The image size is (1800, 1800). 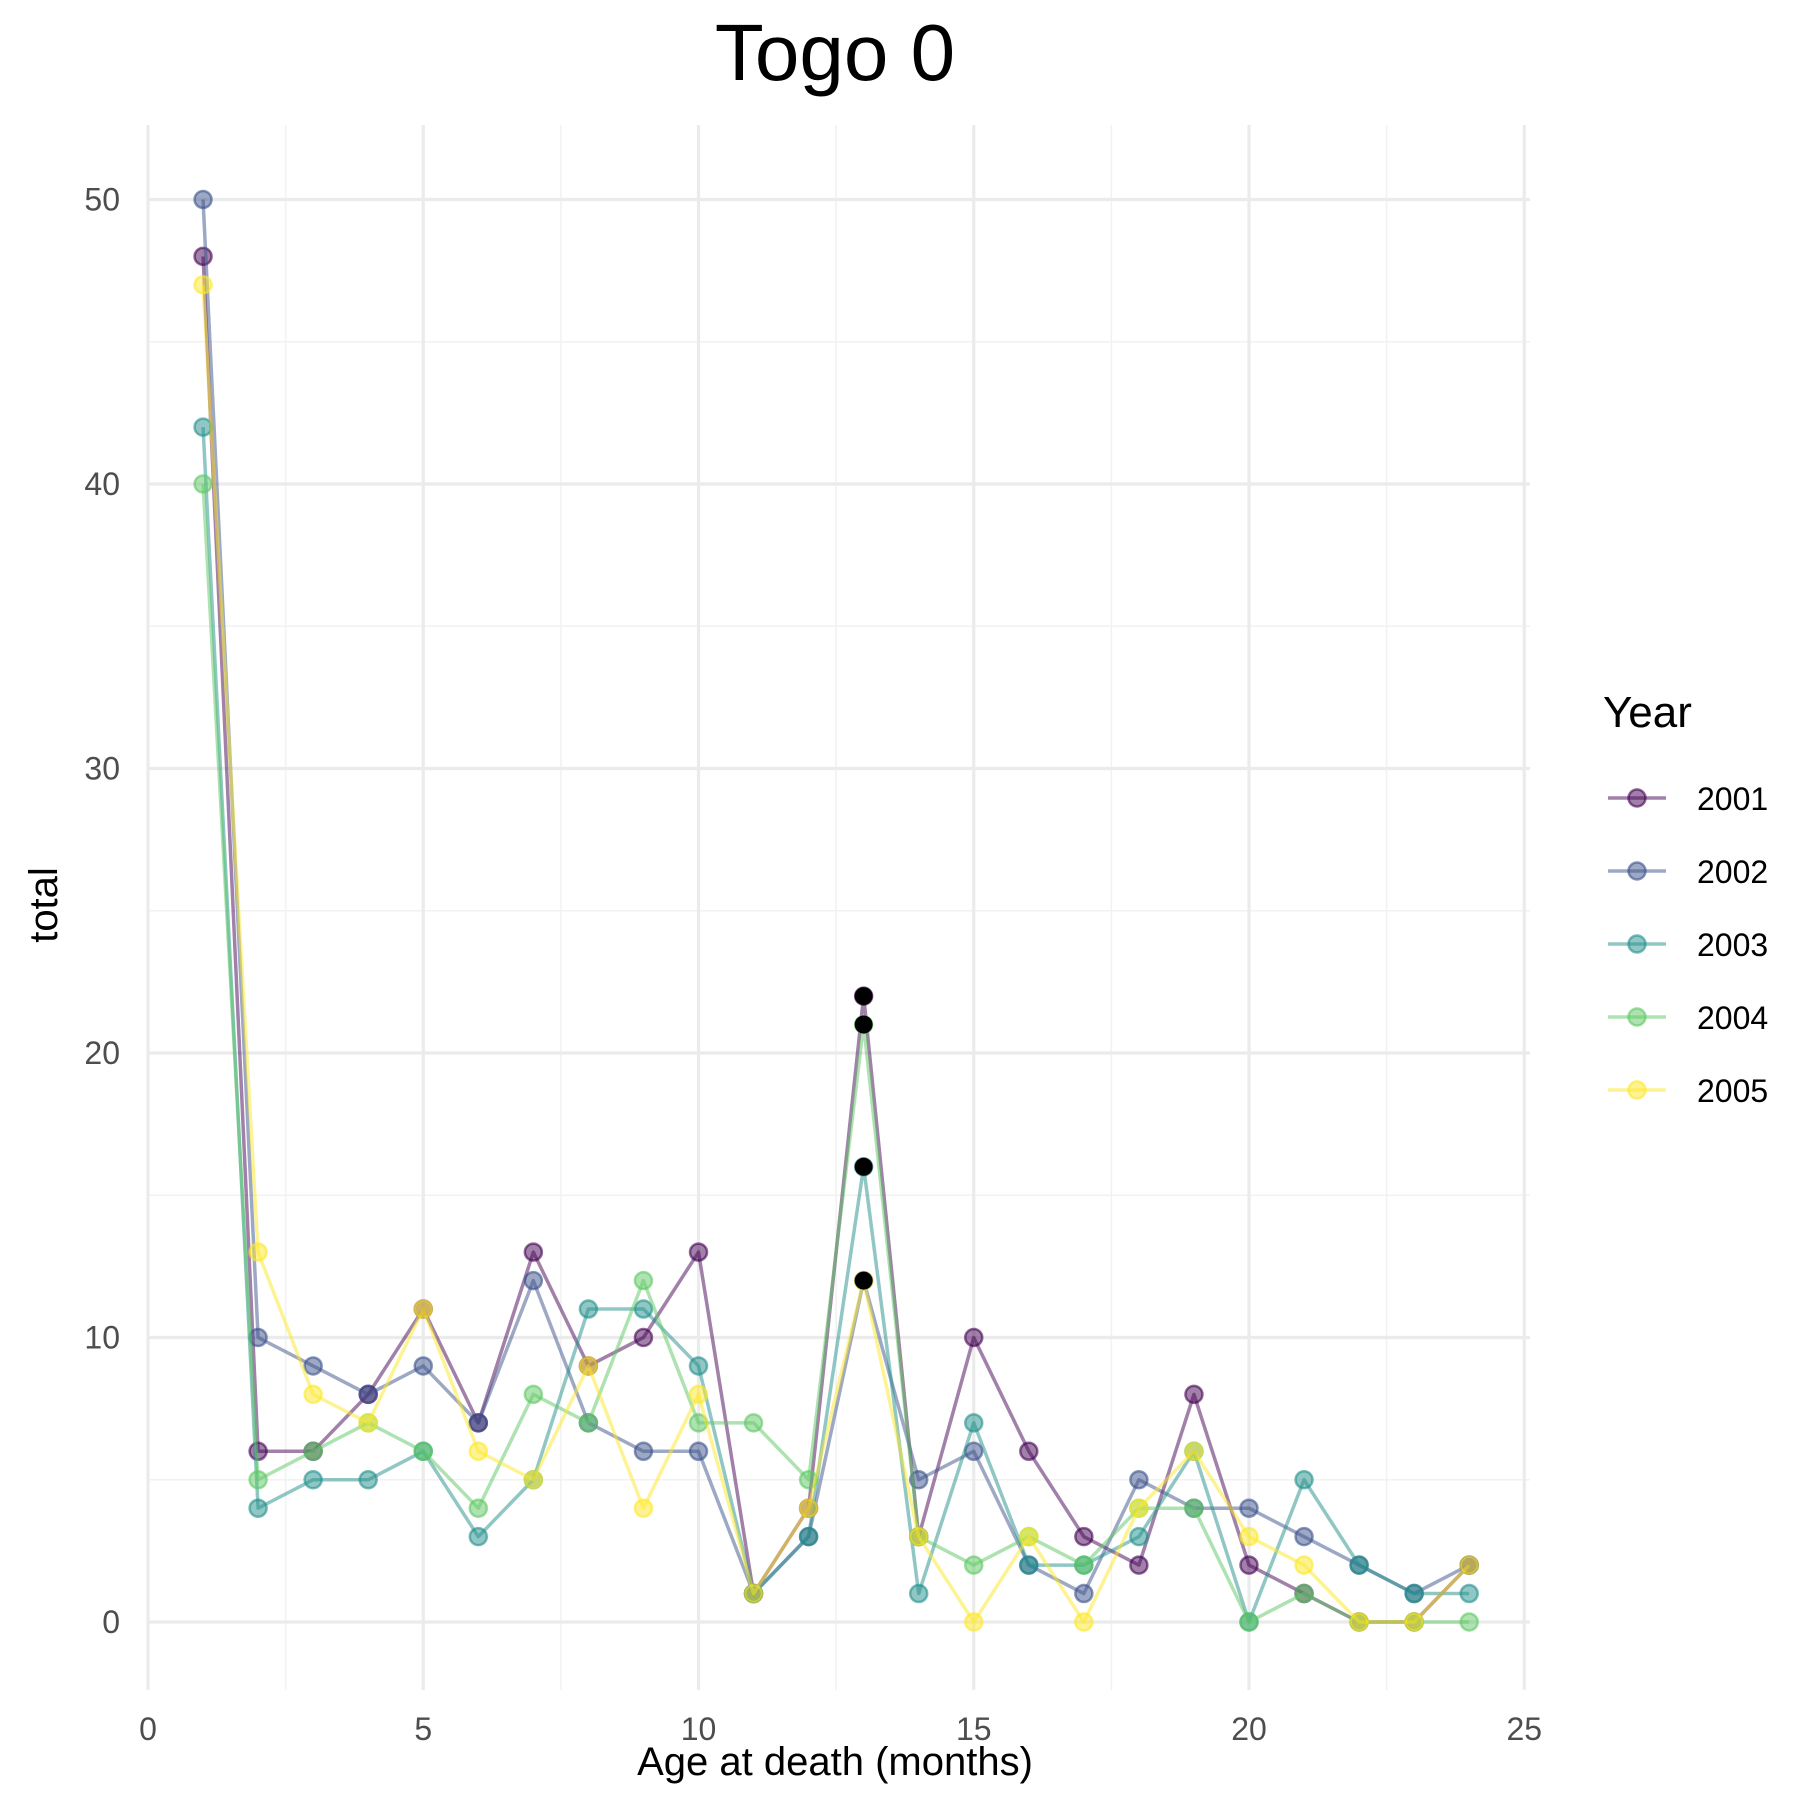 I want to click on legend-item-2002: 2002, so click(x=1688, y=872).